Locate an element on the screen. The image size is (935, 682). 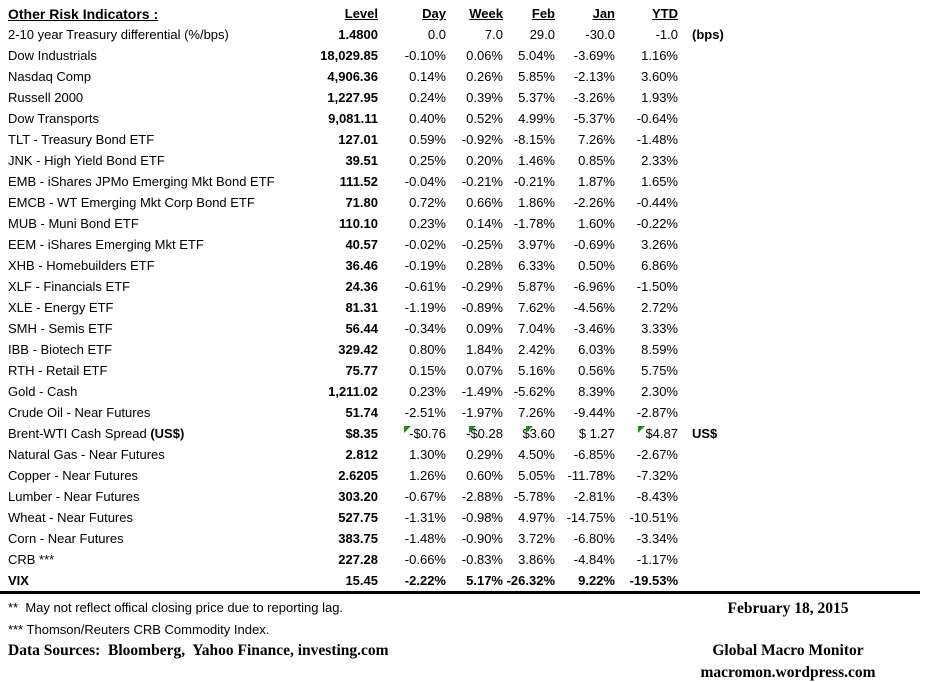
column-header-level: Level is located at coordinates (361, 13).